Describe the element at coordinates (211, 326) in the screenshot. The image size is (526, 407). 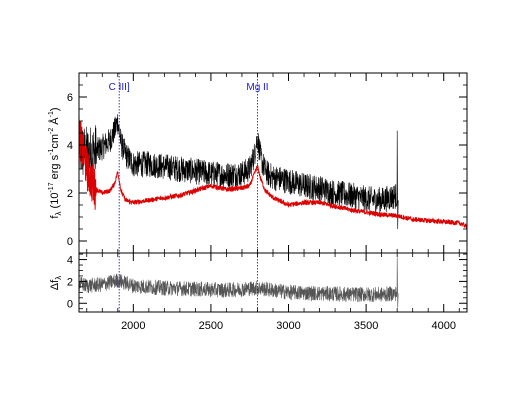
I see `x-tick-label: 2500` at that location.